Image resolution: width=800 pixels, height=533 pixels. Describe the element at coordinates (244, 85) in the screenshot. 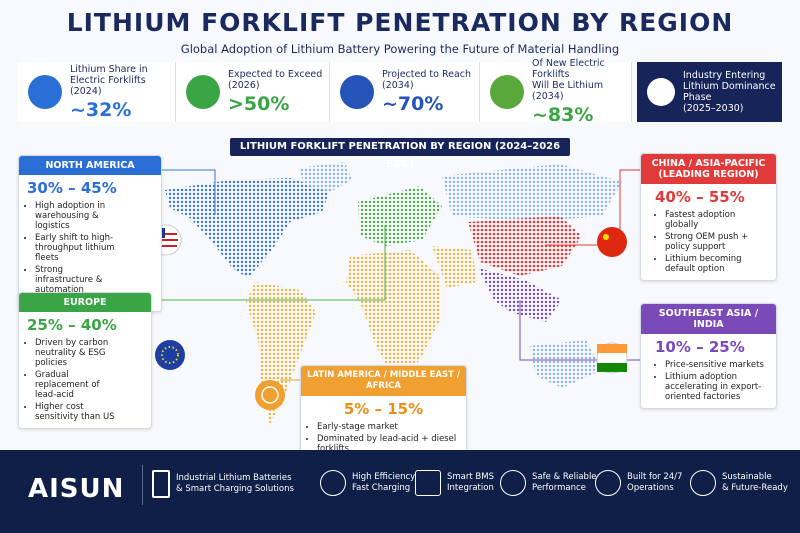

I see `text-line: (2026)` at that location.